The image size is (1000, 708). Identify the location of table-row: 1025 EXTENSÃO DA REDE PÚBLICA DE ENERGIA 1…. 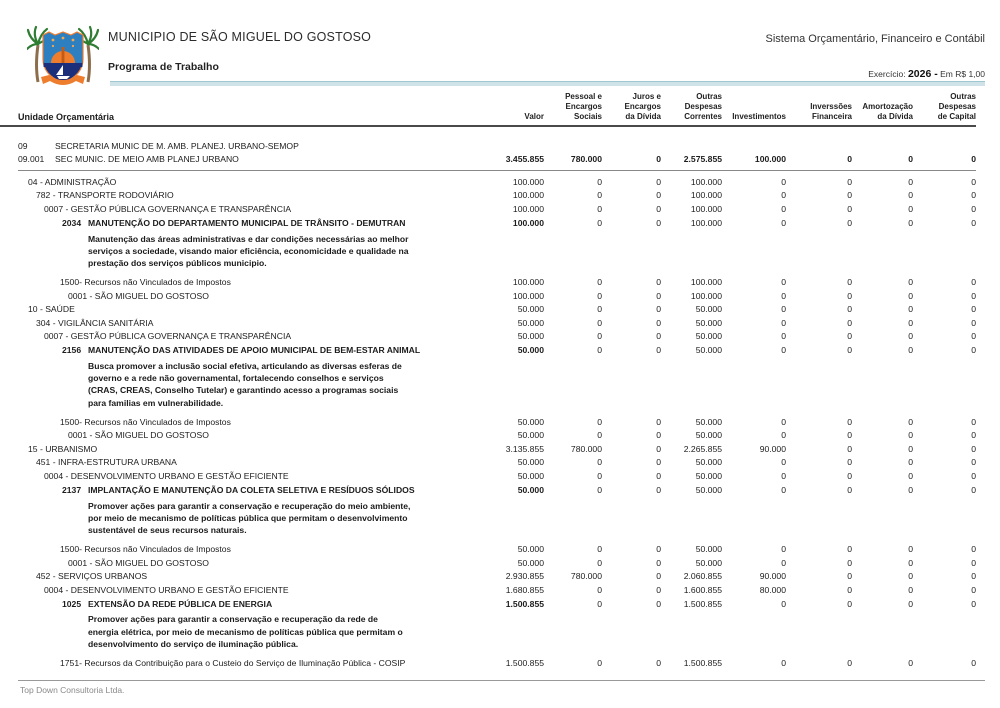
(488, 603).